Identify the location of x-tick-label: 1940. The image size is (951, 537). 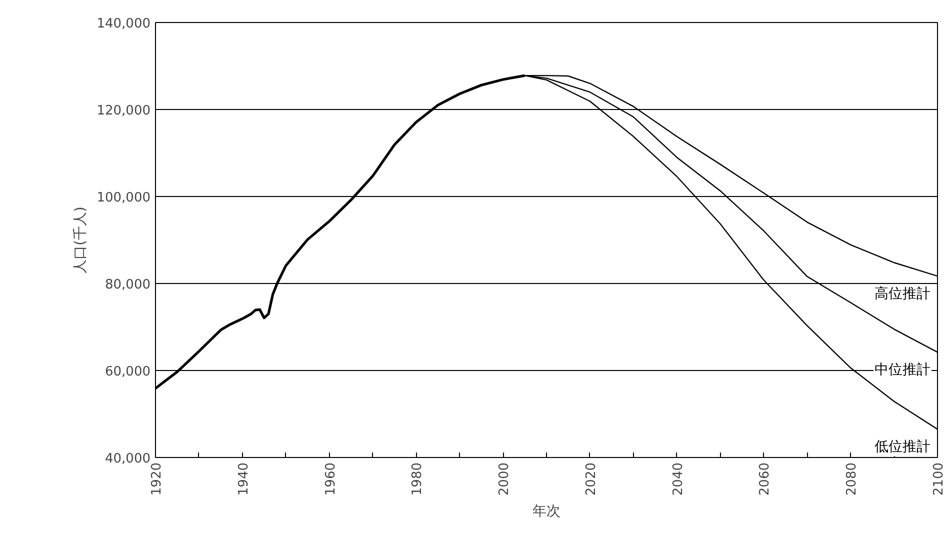
(244, 479).